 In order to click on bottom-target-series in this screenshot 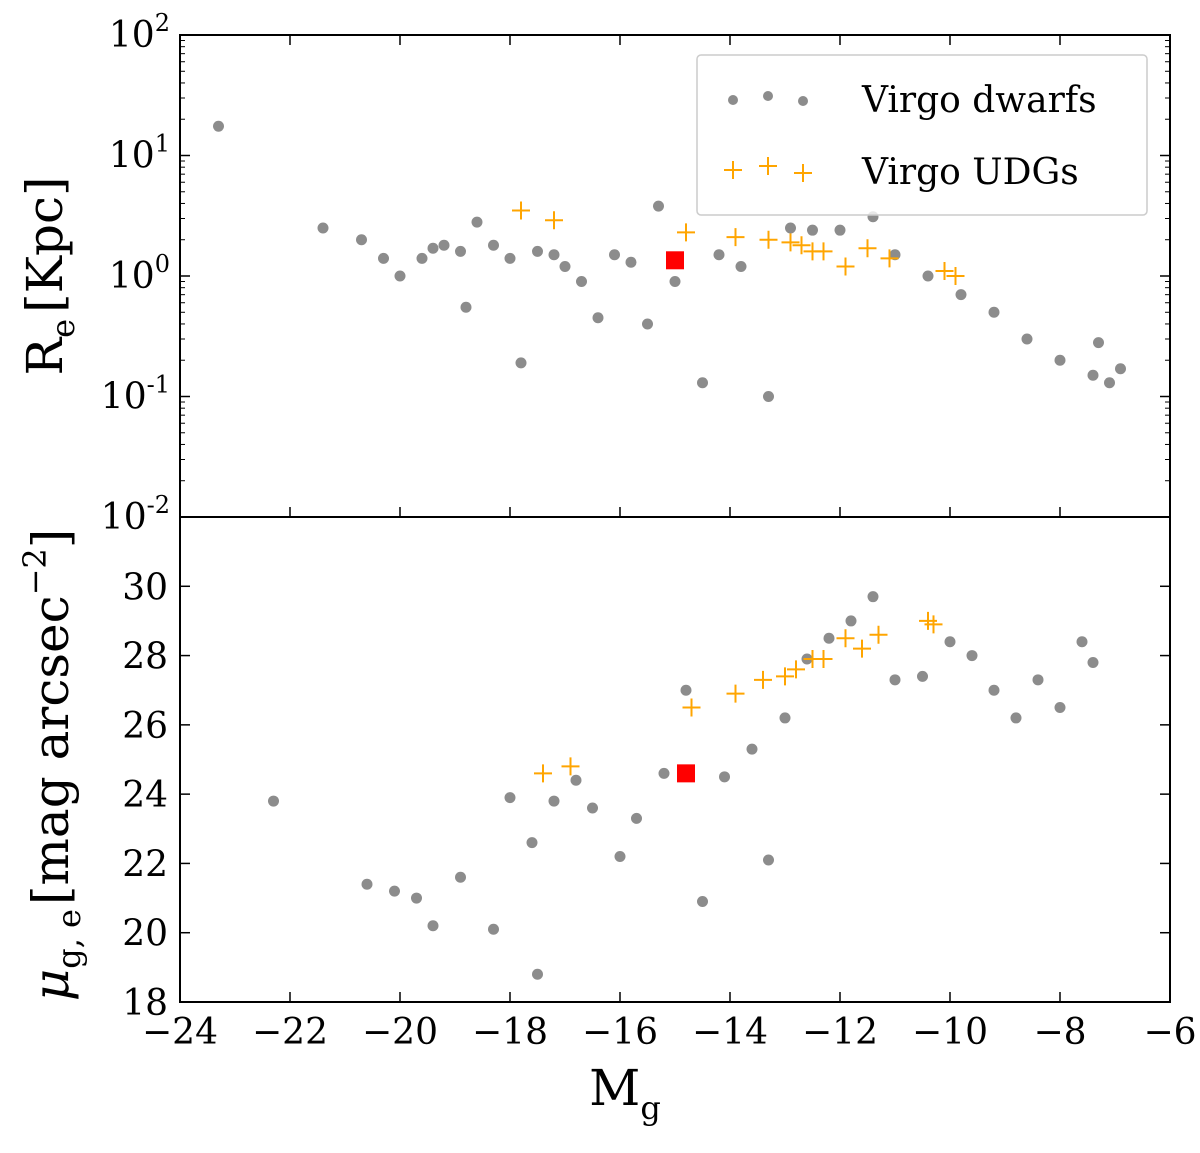, I will do `click(686, 773)`.